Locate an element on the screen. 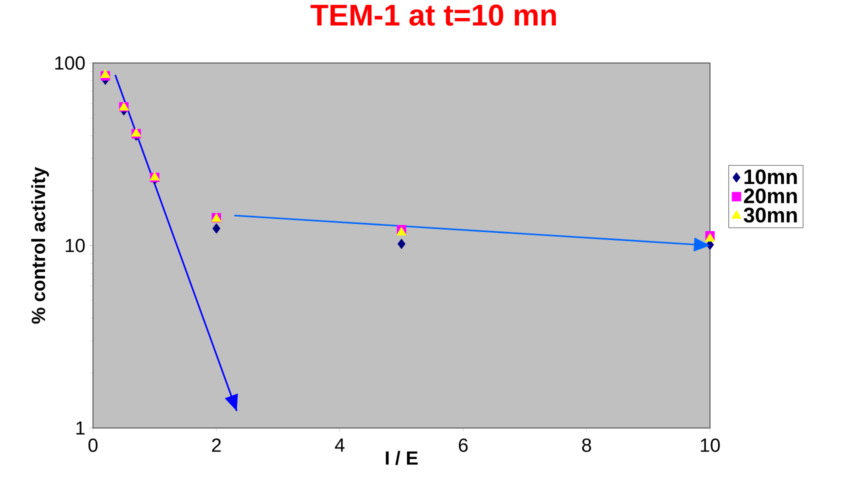  legend-label: 10mn is located at coordinates (770, 176).